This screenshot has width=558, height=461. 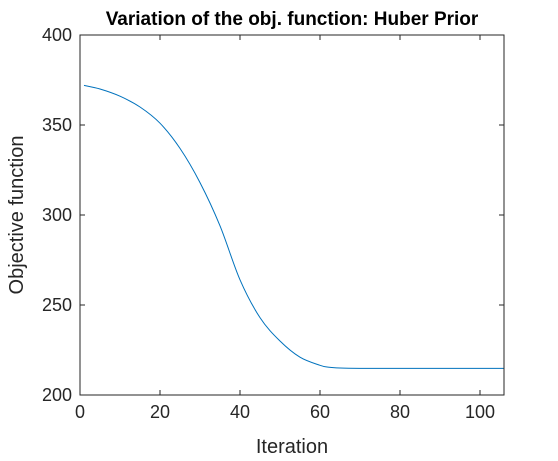 What do you see at coordinates (57, 305) in the screenshot?
I see `y-tick-label: 250` at bounding box center [57, 305].